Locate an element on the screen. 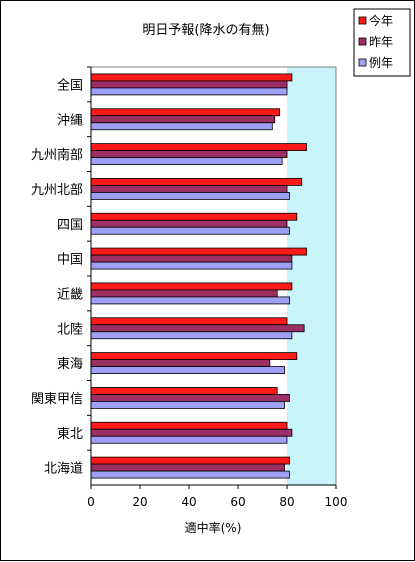 This screenshot has width=415, height=562. category-label: 北海道 is located at coordinates (63, 469).